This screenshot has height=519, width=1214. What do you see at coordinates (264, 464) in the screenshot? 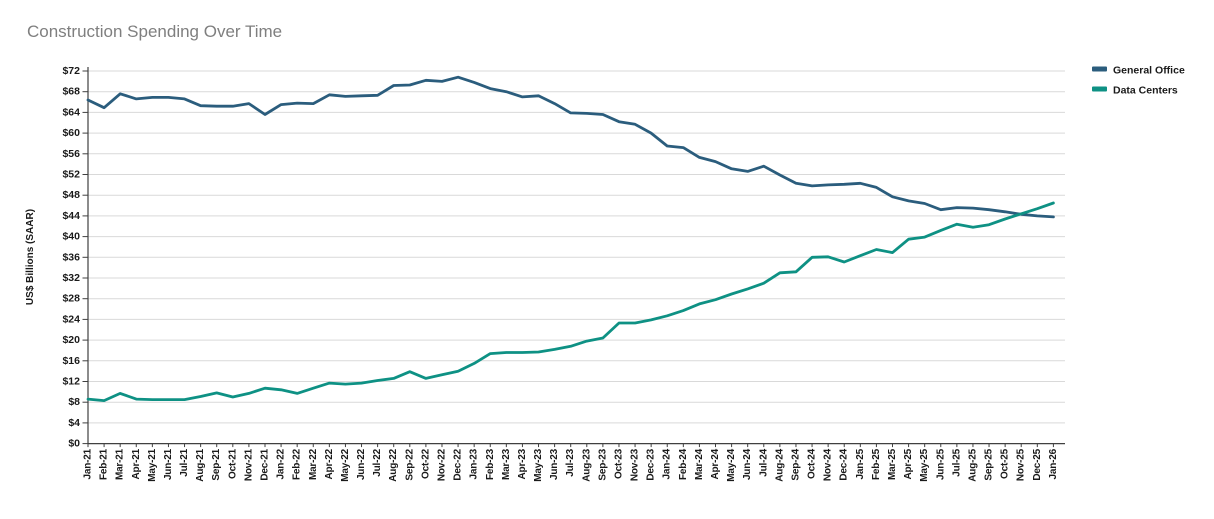
I see `x-tick-label: Dec-21` at bounding box center [264, 464].